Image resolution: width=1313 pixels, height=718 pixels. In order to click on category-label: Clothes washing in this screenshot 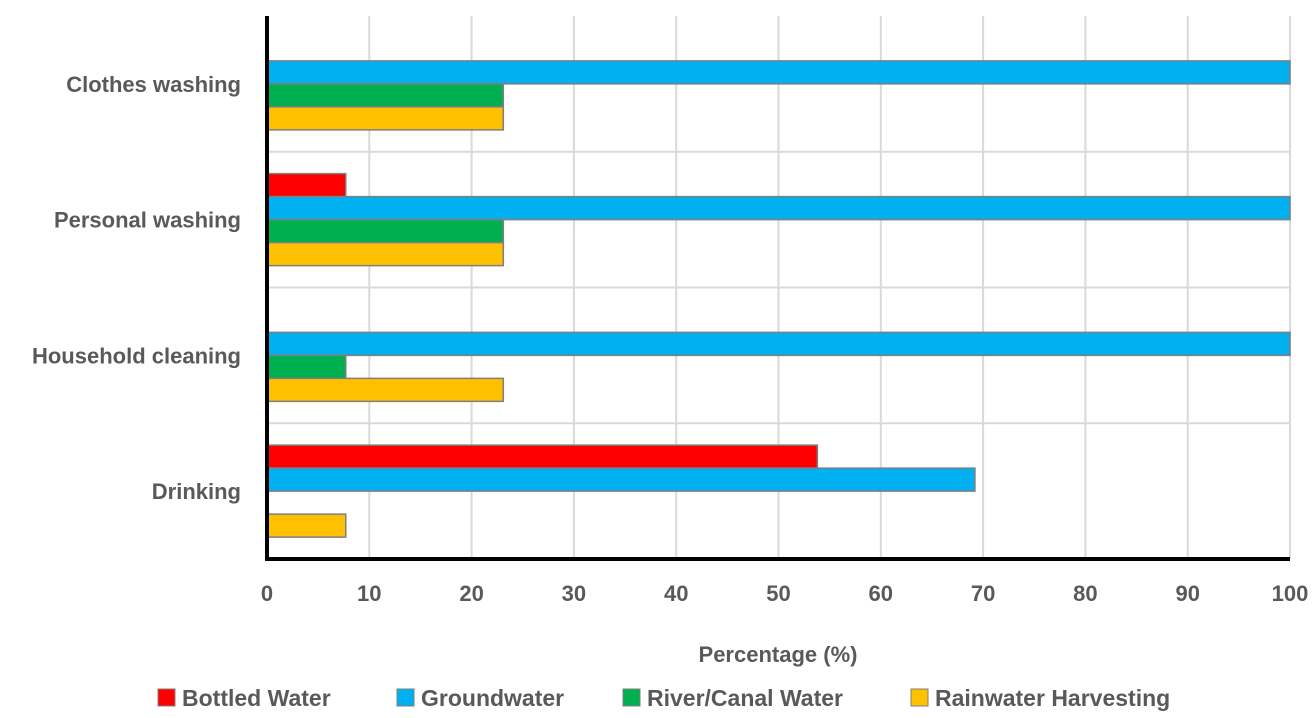, I will do `click(153, 84)`.